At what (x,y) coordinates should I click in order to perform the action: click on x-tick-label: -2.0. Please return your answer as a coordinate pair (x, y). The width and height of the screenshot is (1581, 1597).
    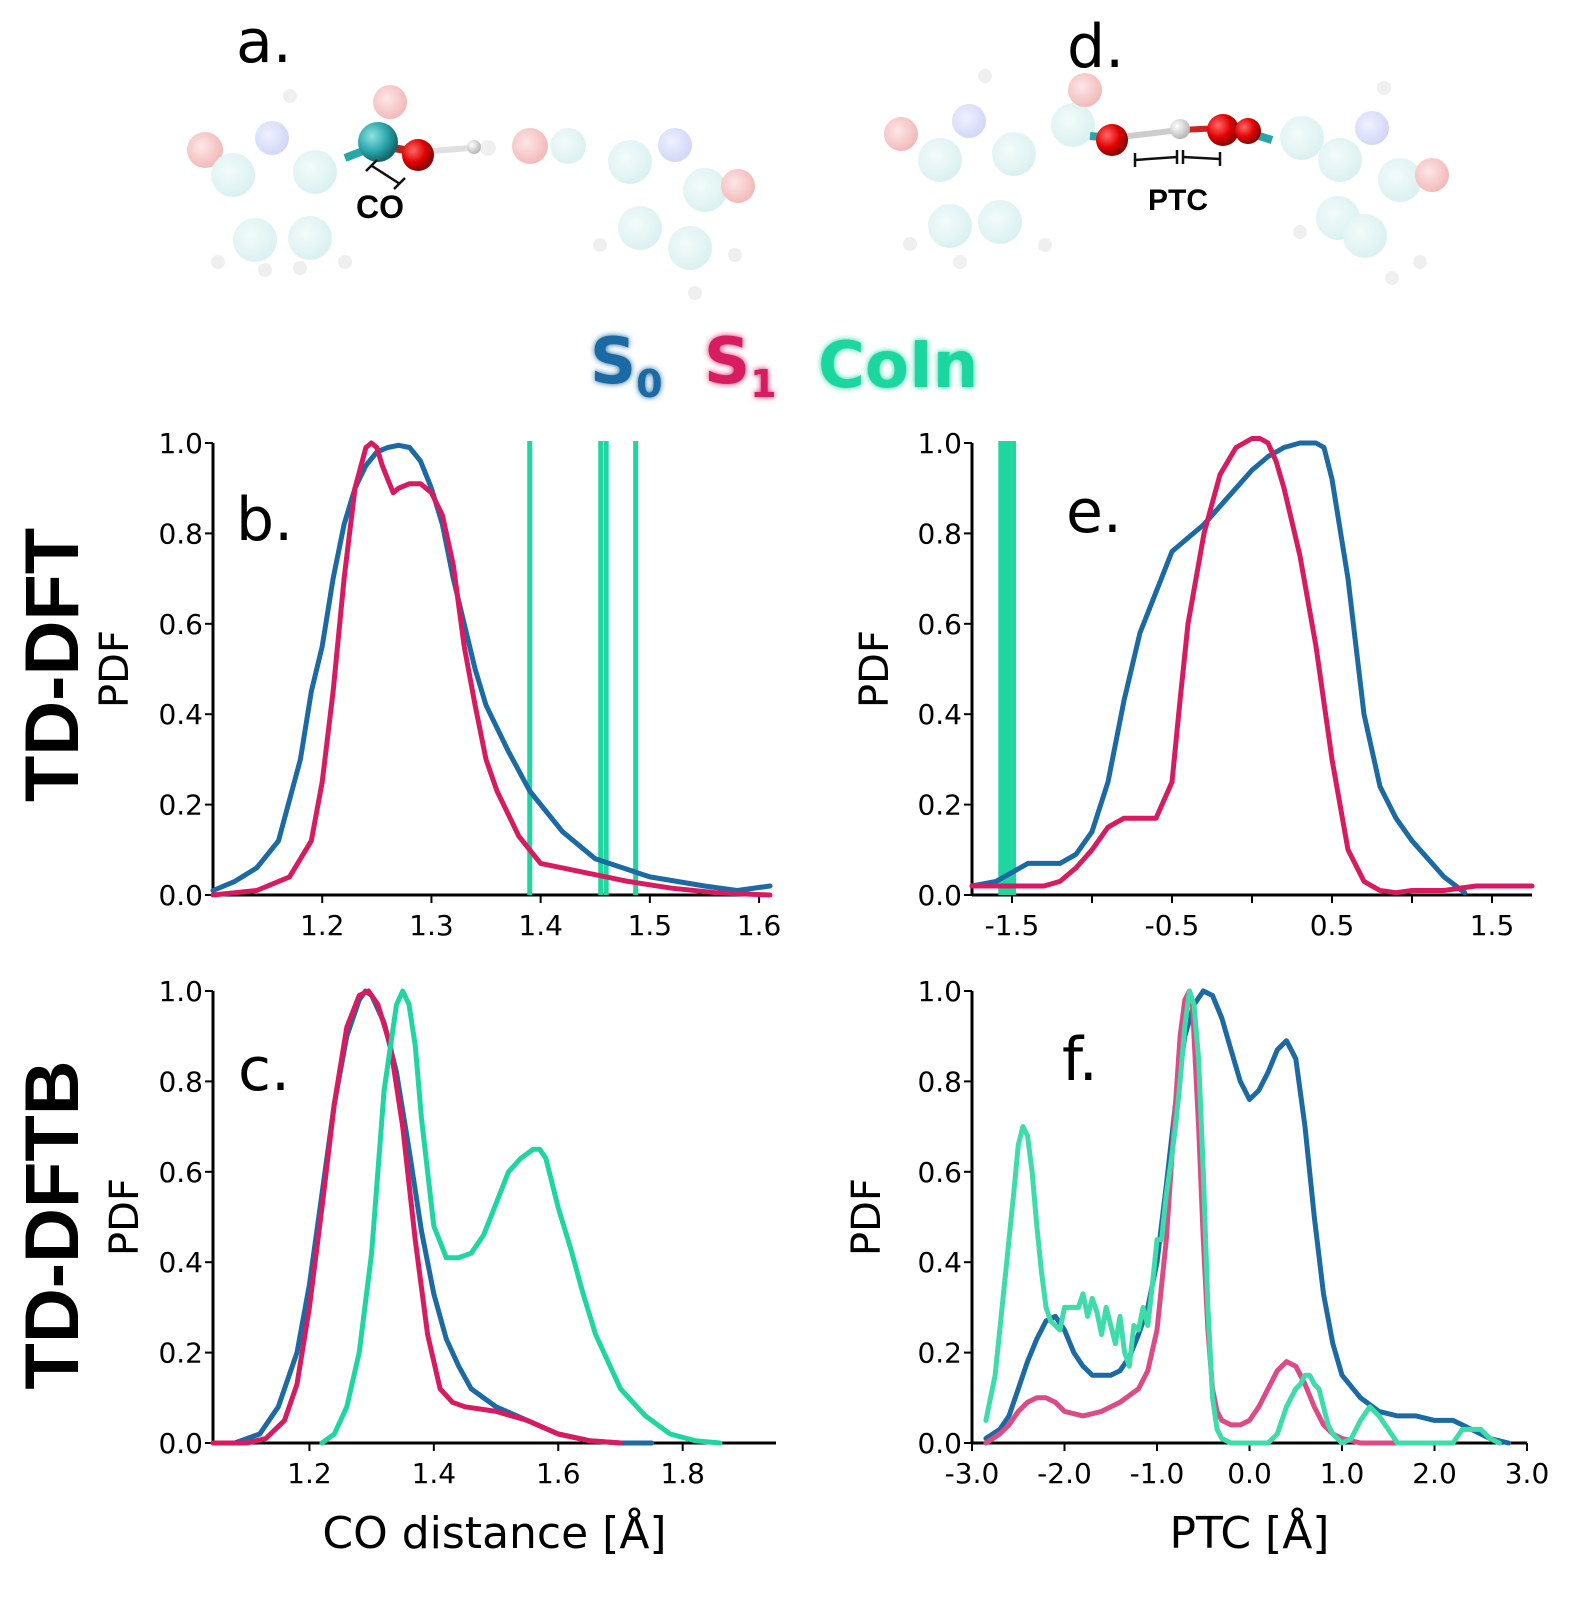
    Looking at the image, I should click on (1064, 1473).